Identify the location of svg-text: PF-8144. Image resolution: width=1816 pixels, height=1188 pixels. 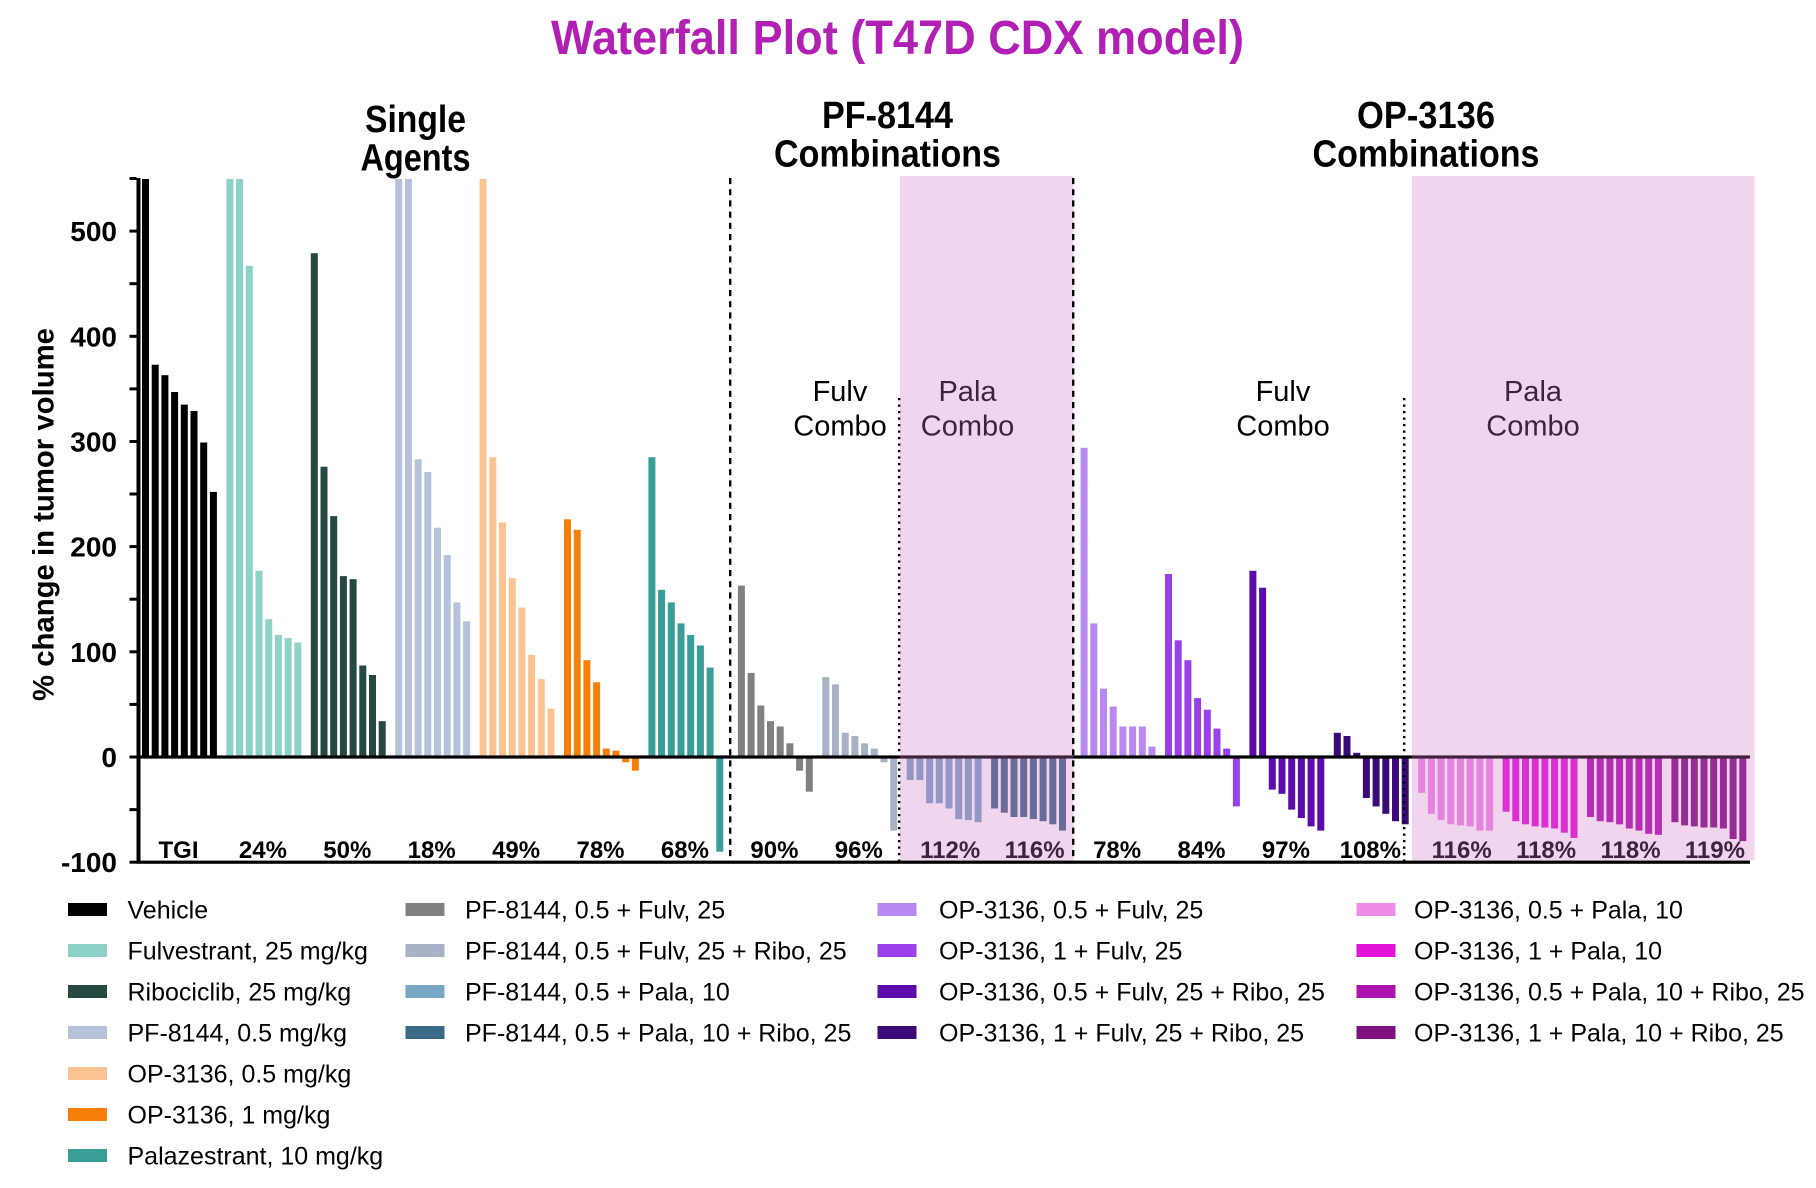
(887, 116).